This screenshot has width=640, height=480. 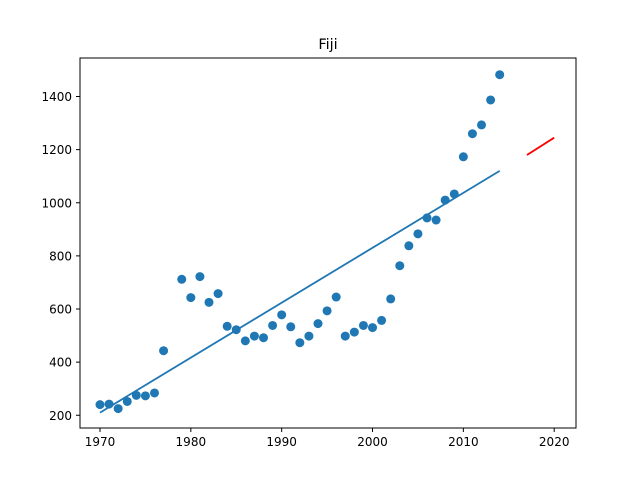 I want to click on x-tick-label: 2020, so click(x=554, y=442).